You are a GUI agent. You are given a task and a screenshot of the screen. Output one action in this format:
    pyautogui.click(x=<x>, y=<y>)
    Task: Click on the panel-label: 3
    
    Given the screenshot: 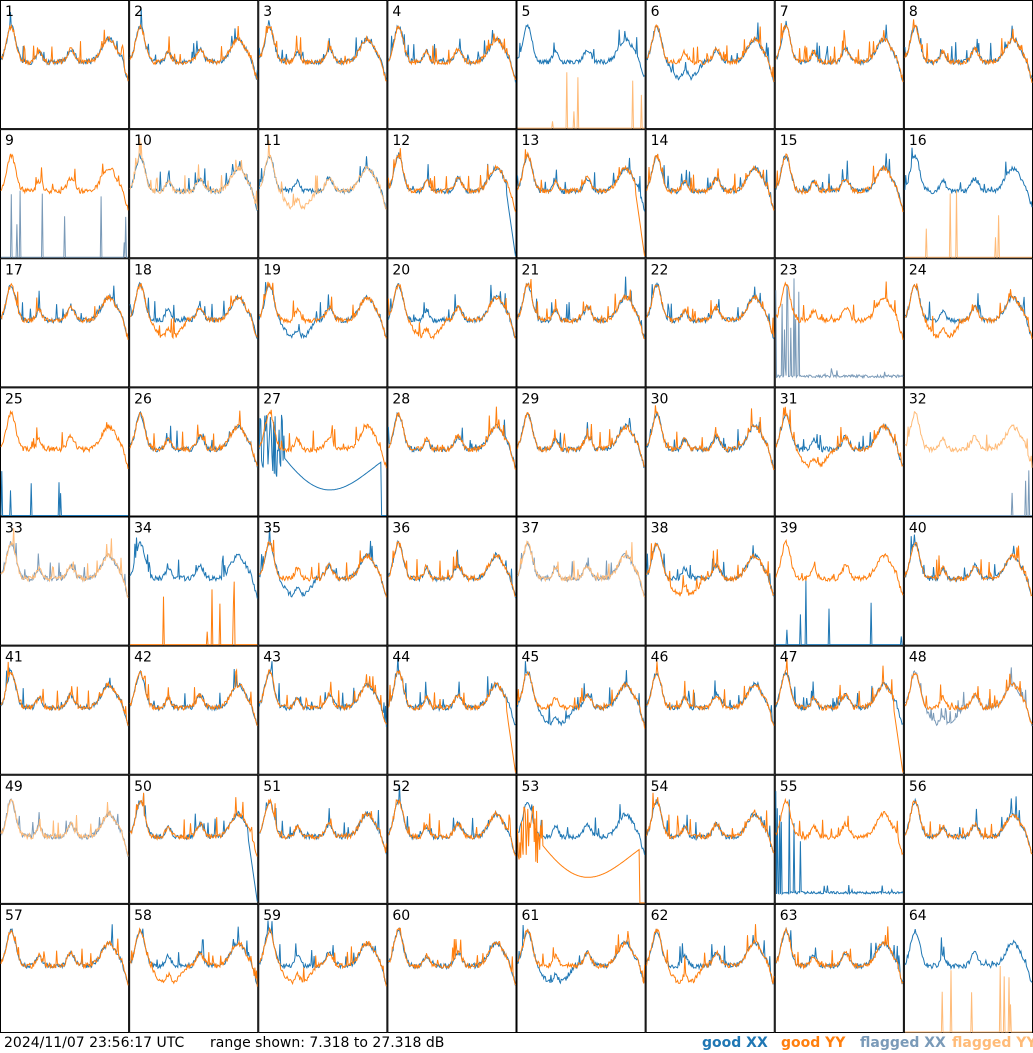 What is the action you would take?
    pyautogui.click(x=267, y=12)
    